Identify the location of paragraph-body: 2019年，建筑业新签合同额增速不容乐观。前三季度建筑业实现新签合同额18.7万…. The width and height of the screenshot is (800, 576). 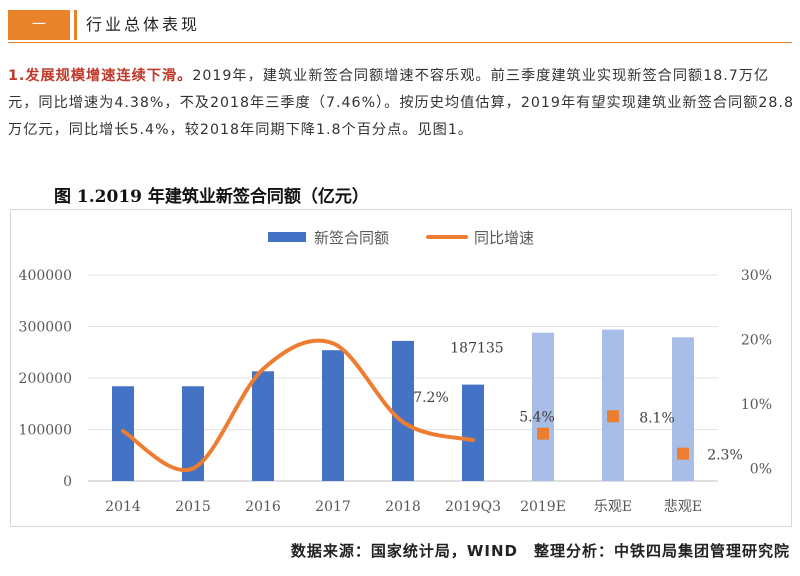
(401, 103).